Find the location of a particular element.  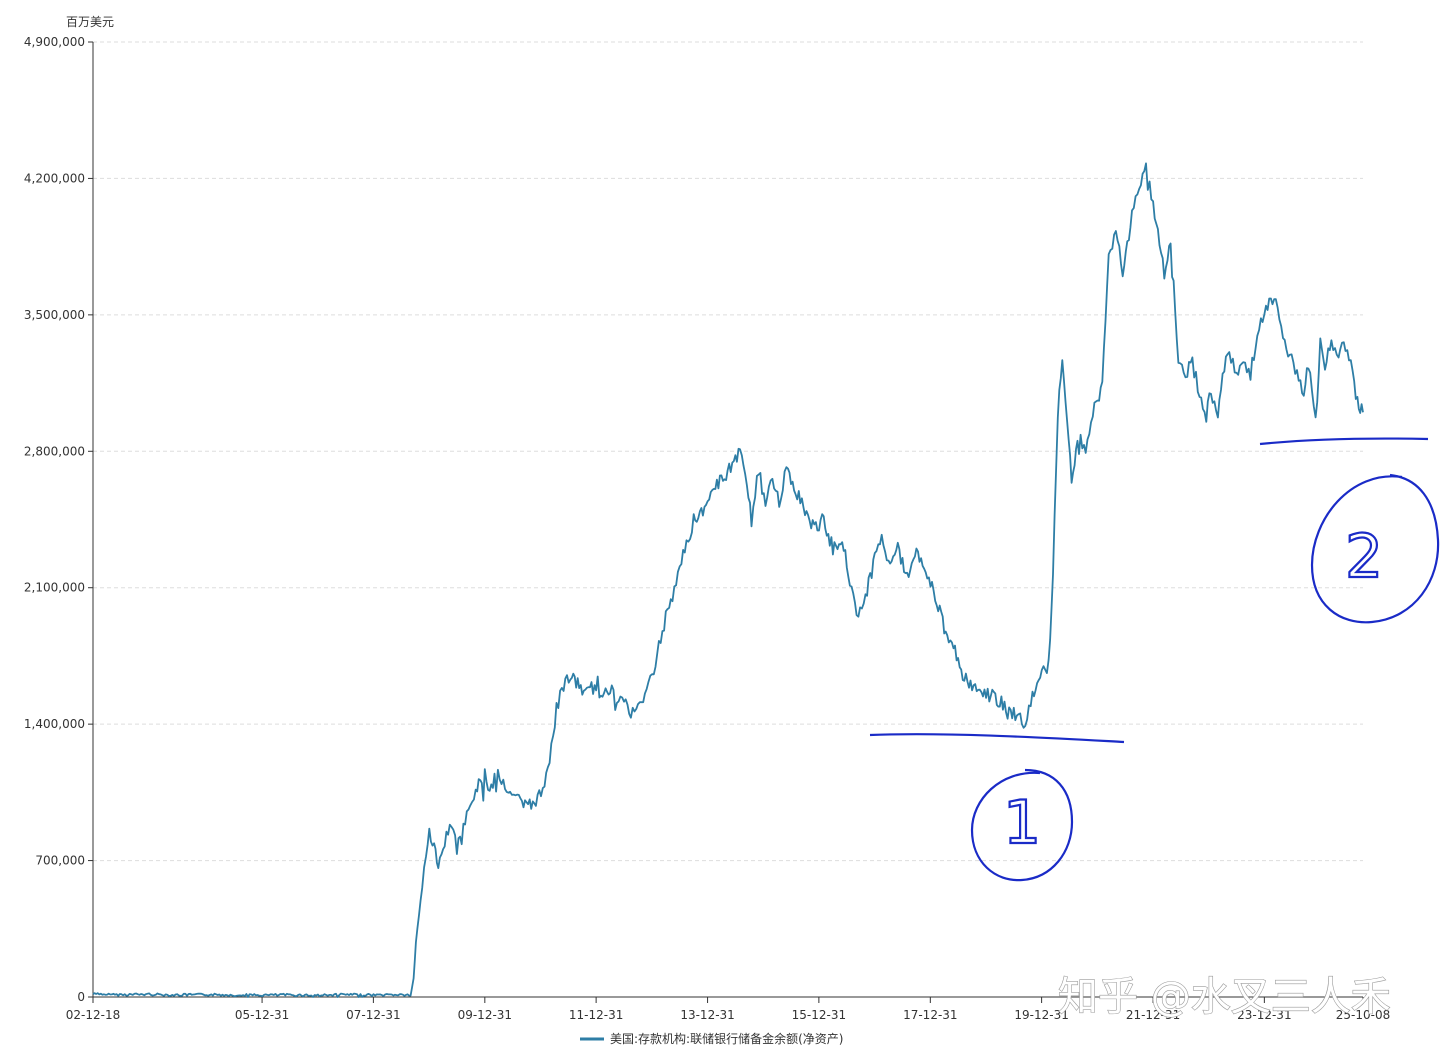

watermark: 知乎 @水叉三人禾 is located at coordinates (1224, 997).